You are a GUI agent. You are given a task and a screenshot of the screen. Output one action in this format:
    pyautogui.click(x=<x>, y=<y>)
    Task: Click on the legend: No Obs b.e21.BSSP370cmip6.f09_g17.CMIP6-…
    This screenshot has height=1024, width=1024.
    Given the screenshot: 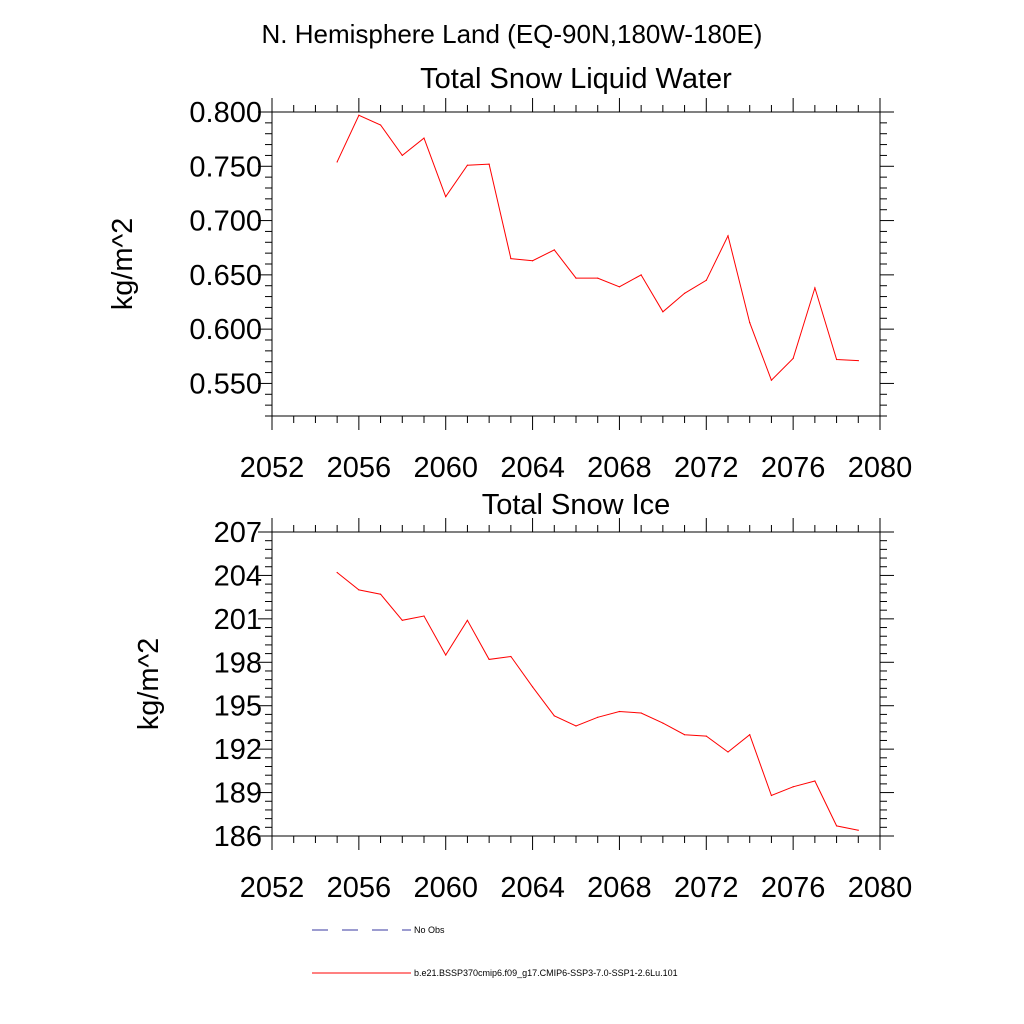 What is the action you would take?
    pyautogui.click(x=495, y=951)
    